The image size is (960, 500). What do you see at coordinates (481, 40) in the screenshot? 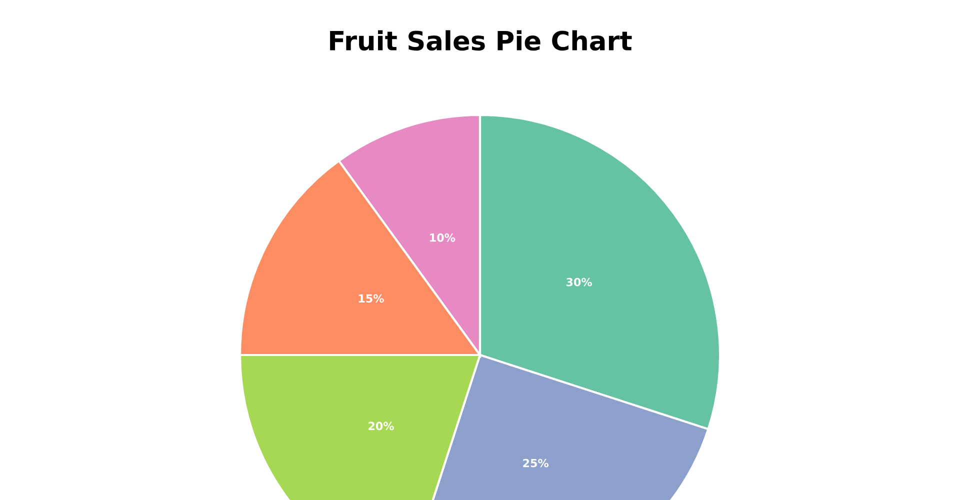
I see `chart-title: Fruit Sales Pie Chart` at bounding box center [481, 40].